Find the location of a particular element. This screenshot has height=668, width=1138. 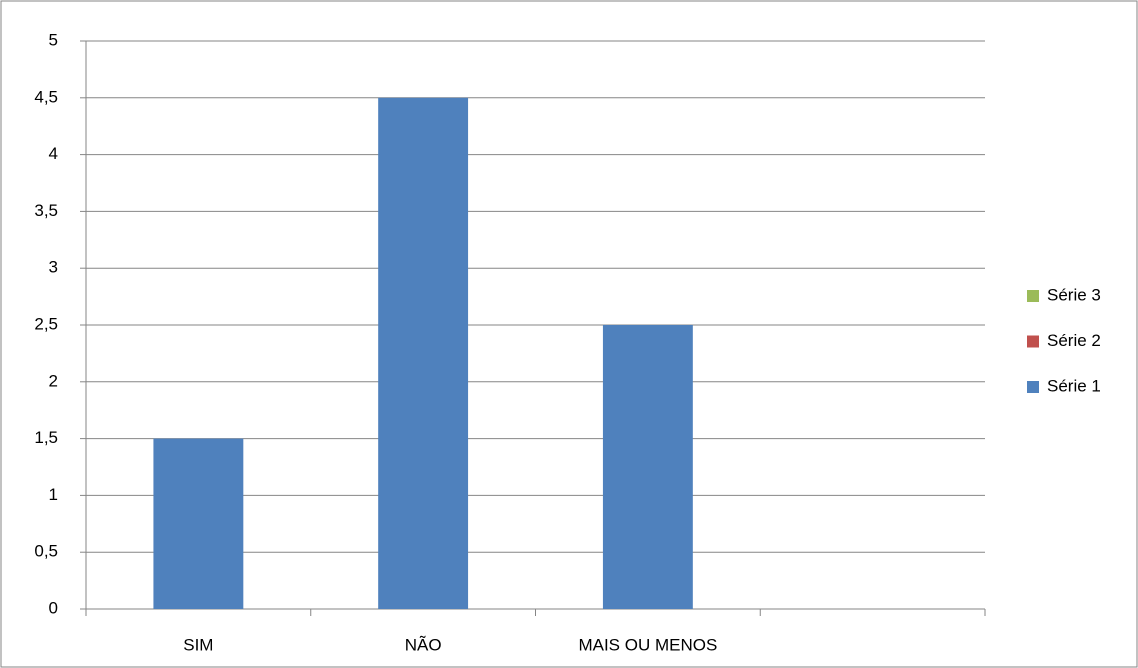

x-tick-label: NÃO is located at coordinates (423, 644).